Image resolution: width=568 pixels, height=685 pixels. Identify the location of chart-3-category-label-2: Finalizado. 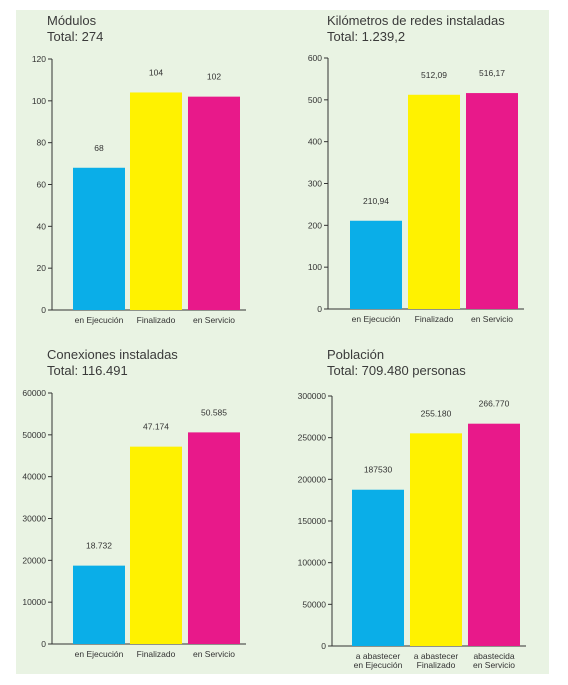
(156, 654).